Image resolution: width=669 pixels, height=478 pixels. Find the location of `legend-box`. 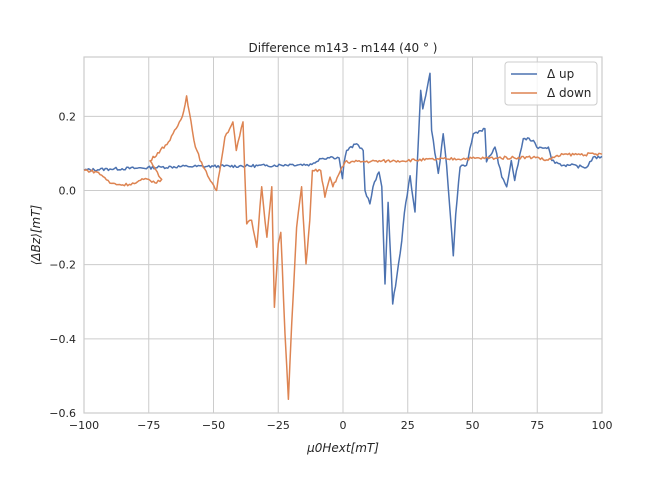

legend-box is located at coordinates (551, 83).